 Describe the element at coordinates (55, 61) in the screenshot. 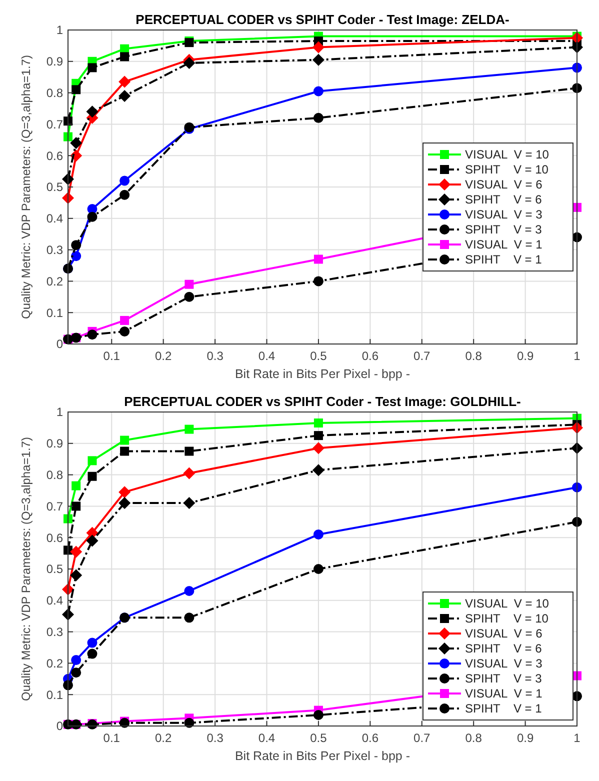

I see `y-tick-label: 0.9` at that location.